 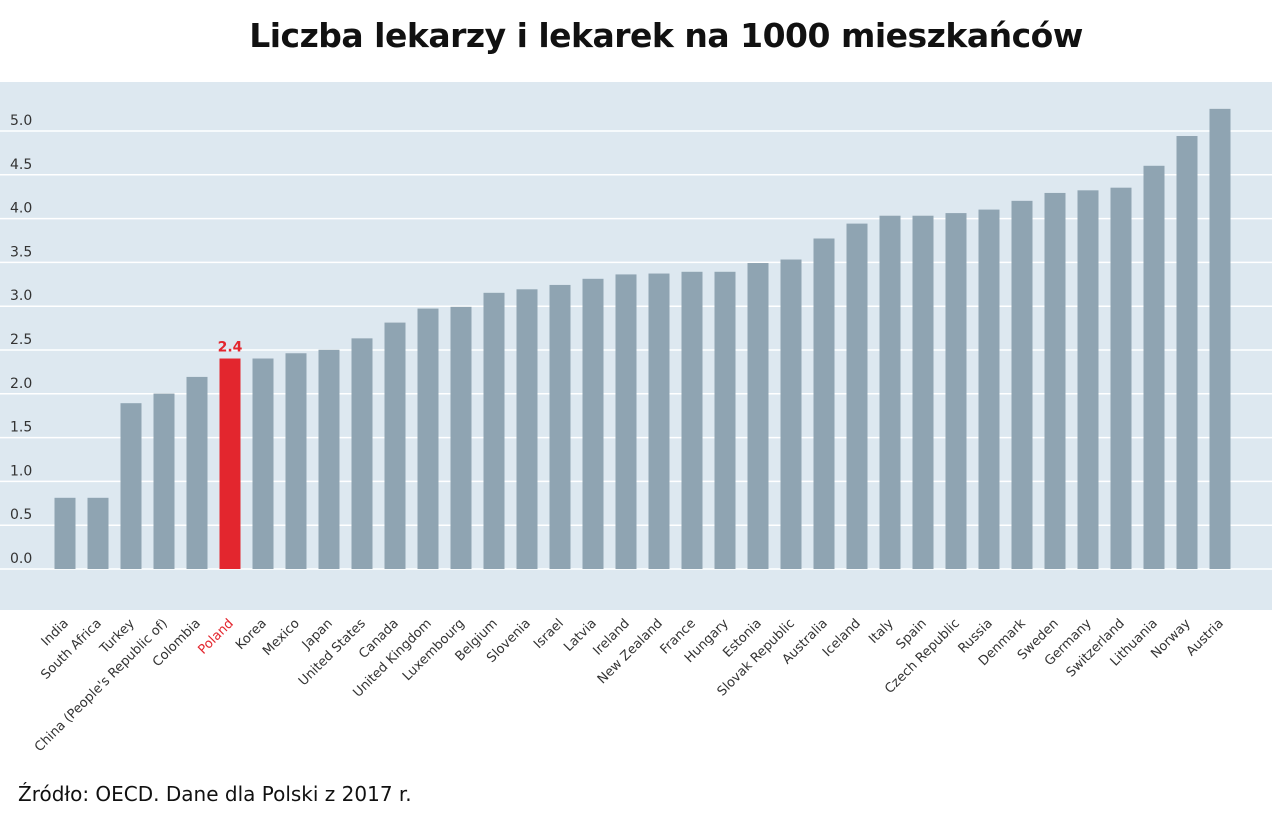 I want to click on bar-canada, so click(x=395, y=445).